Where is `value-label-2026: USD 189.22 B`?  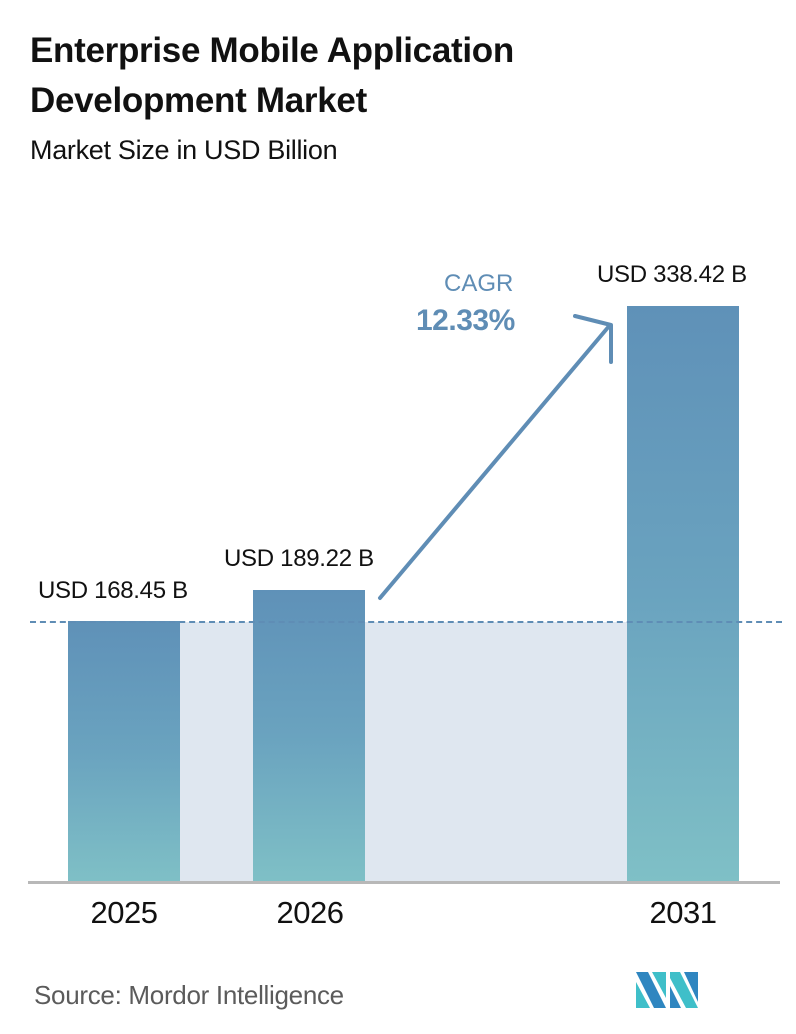 value-label-2026: USD 189.22 B is located at coordinates (299, 558).